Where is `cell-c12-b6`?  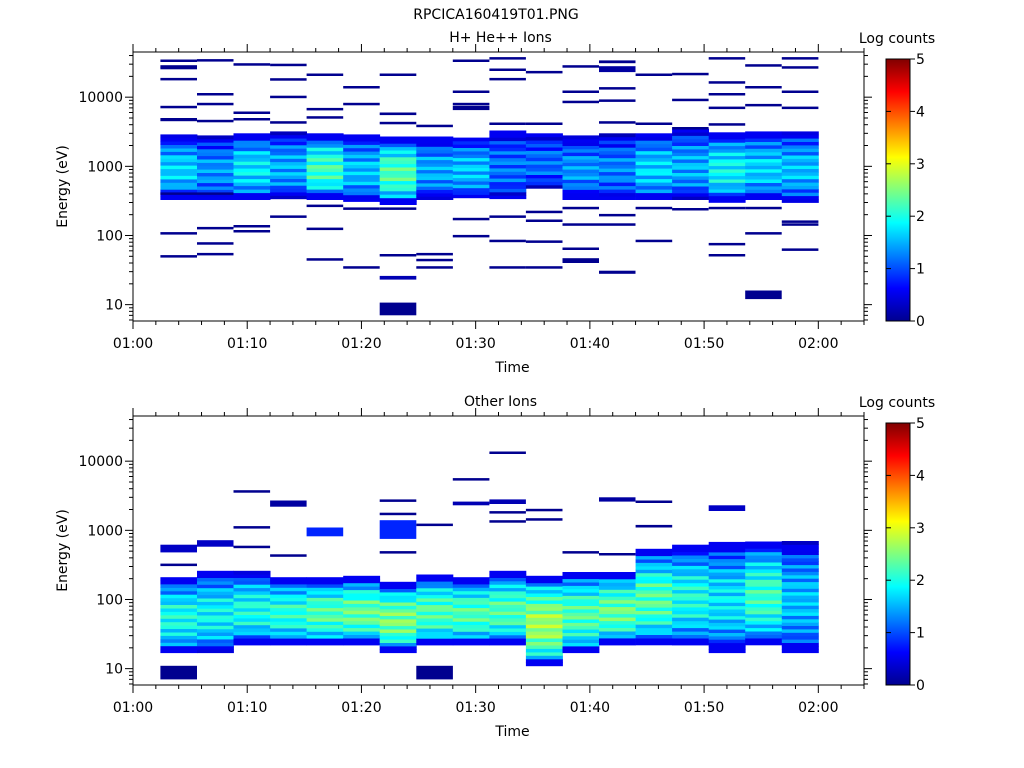 cell-c12-b6 is located at coordinates (617, 88).